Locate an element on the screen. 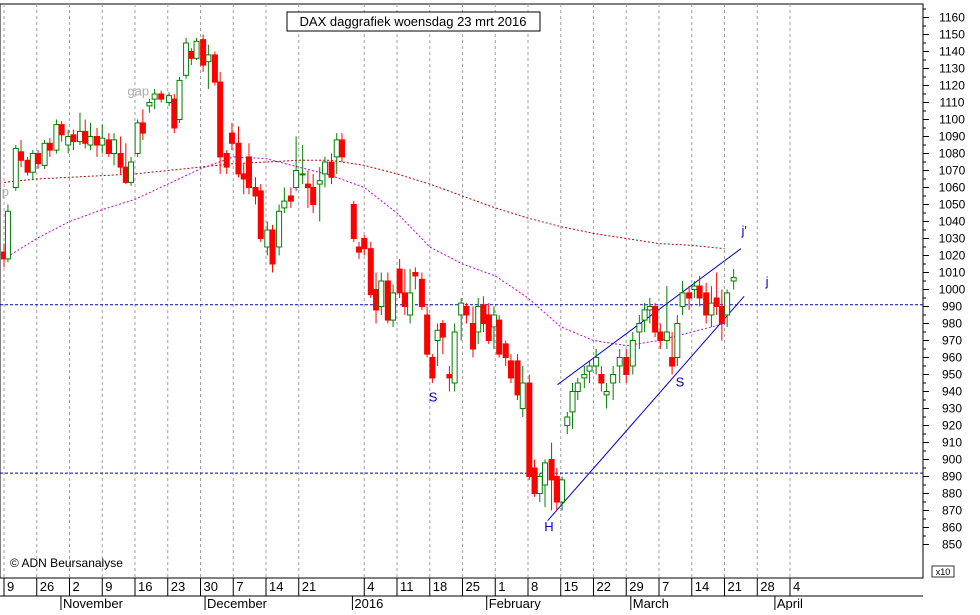 The width and height of the screenshot is (980, 615). x-tick-label: 11 is located at coordinates (407, 586).